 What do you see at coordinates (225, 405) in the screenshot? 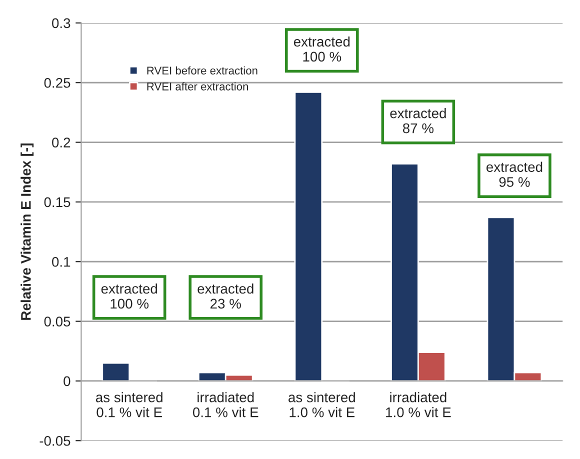
I see `x-tick-label: irradiated 0.1 % vit E` at bounding box center [225, 405].